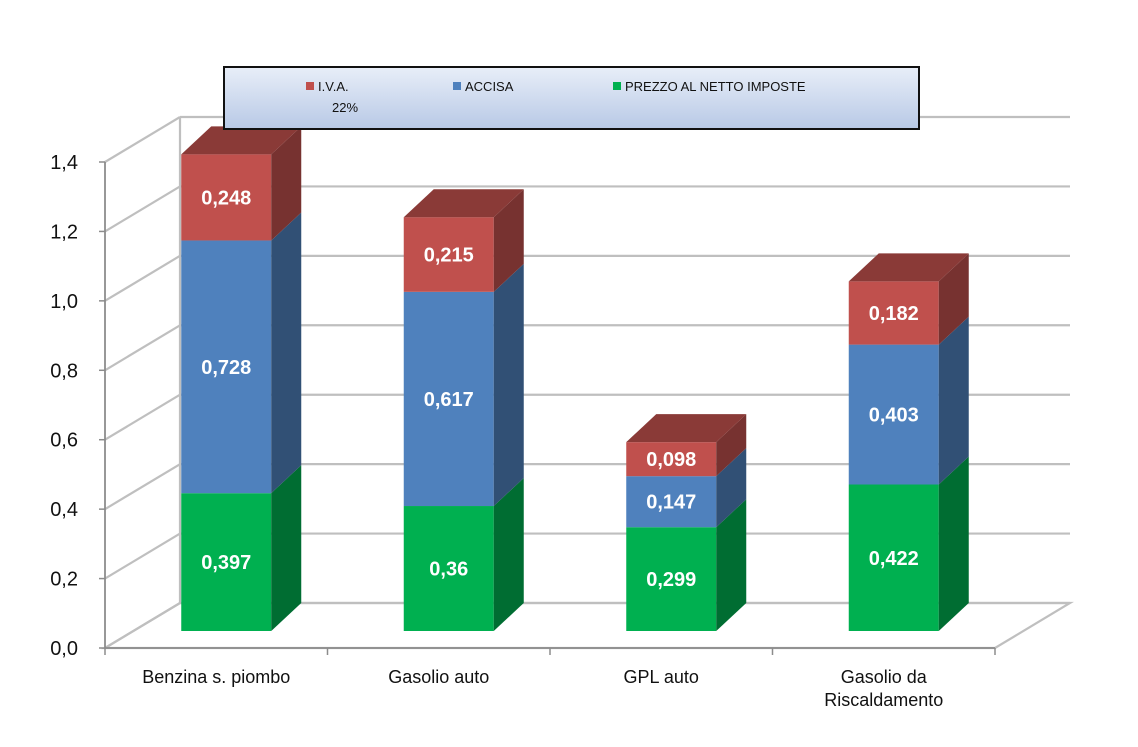 This screenshot has height=747, width=1138. Describe the element at coordinates (489, 86) in the screenshot. I see `legend-entry: ACCISA` at that location.